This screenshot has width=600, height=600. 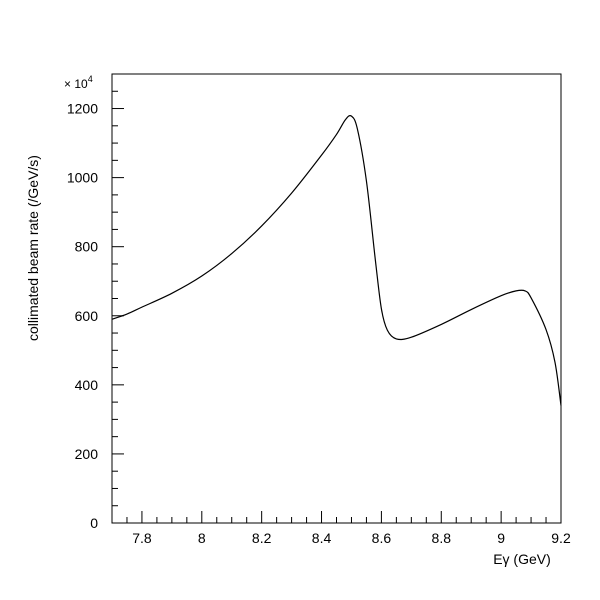 I want to click on y-tick-label: 1200, so click(x=82, y=109).